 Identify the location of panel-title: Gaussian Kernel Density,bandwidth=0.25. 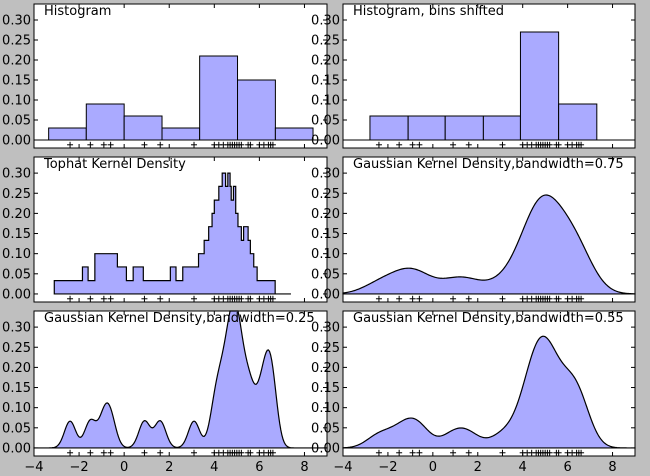
(179, 318).